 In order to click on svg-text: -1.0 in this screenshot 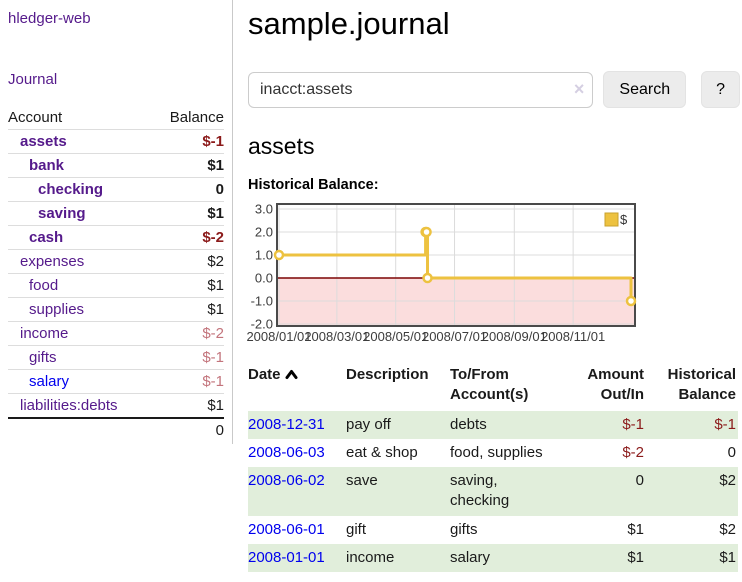, I will do `click(262, 301)`.